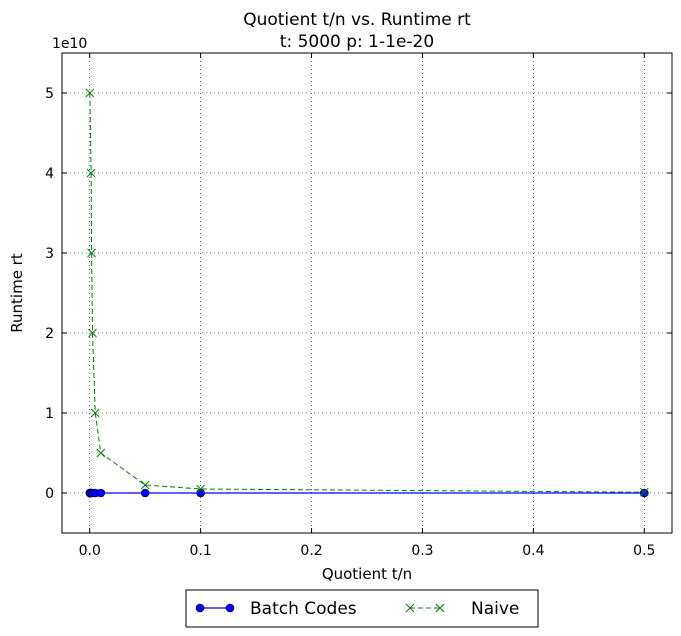  What do you see at coordinates (17, 293) in the screenshot?
I see `y-axis-label: Runtime rt` at bounding box center [17, 293].